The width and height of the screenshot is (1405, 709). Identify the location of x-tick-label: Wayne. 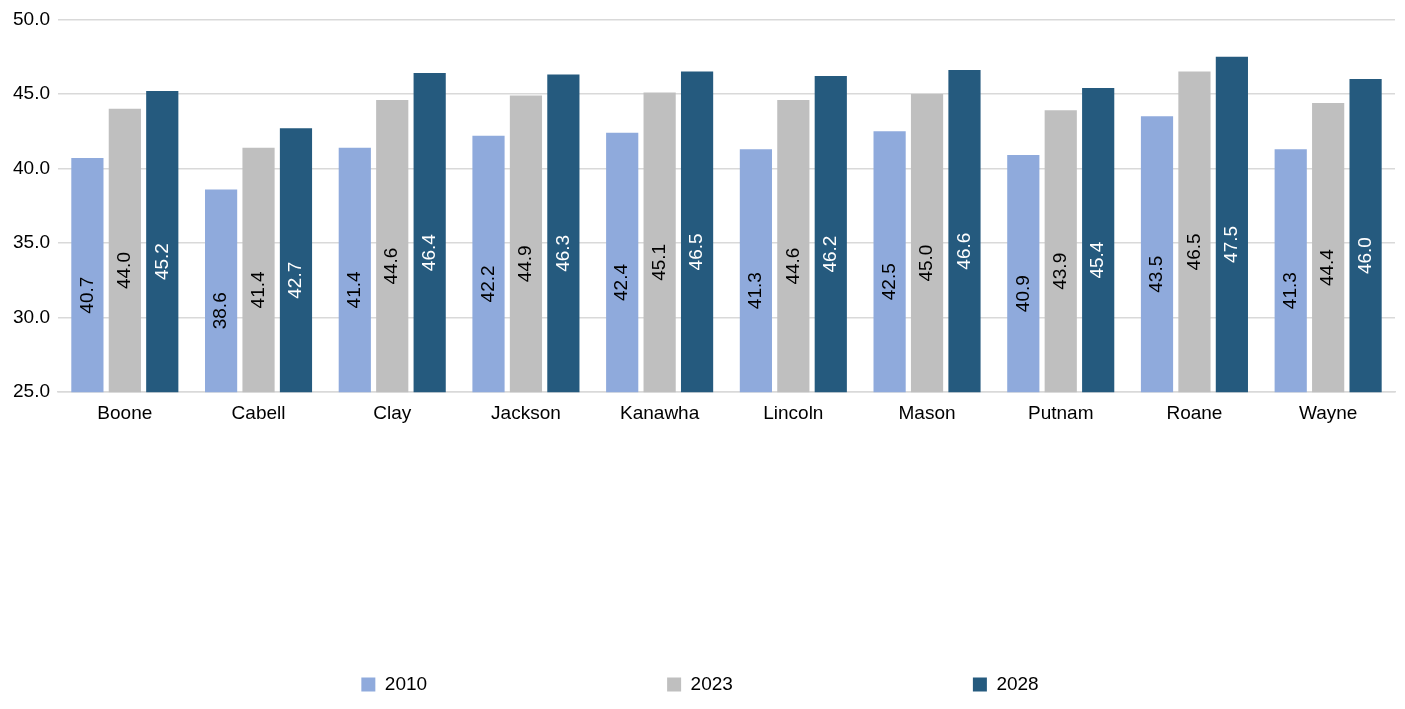
(1328, 412).